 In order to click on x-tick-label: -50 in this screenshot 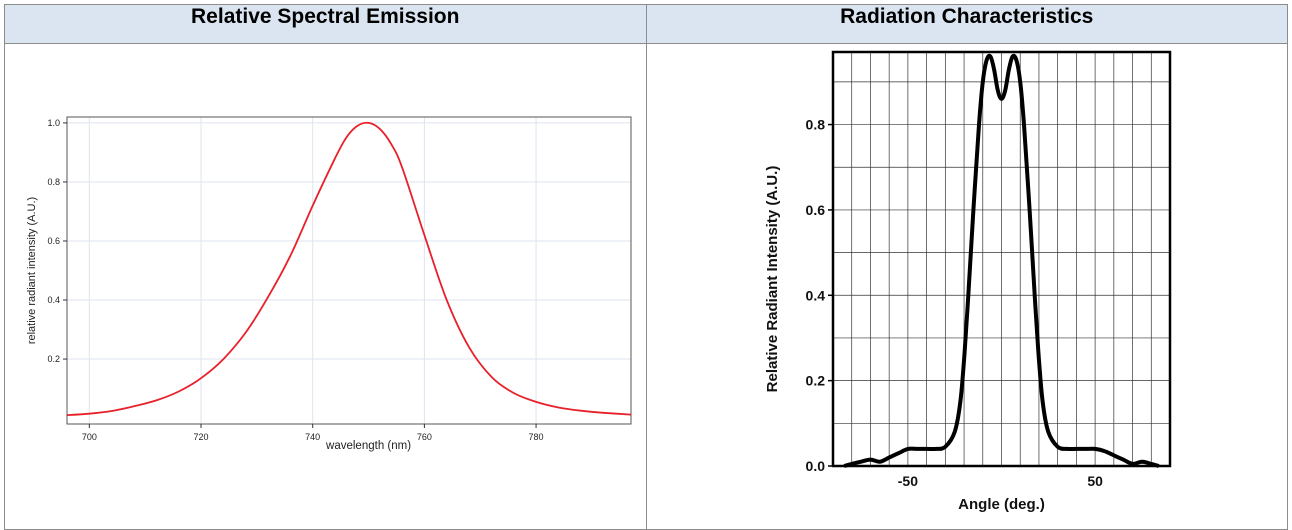, I will do `click(907, 481)`.